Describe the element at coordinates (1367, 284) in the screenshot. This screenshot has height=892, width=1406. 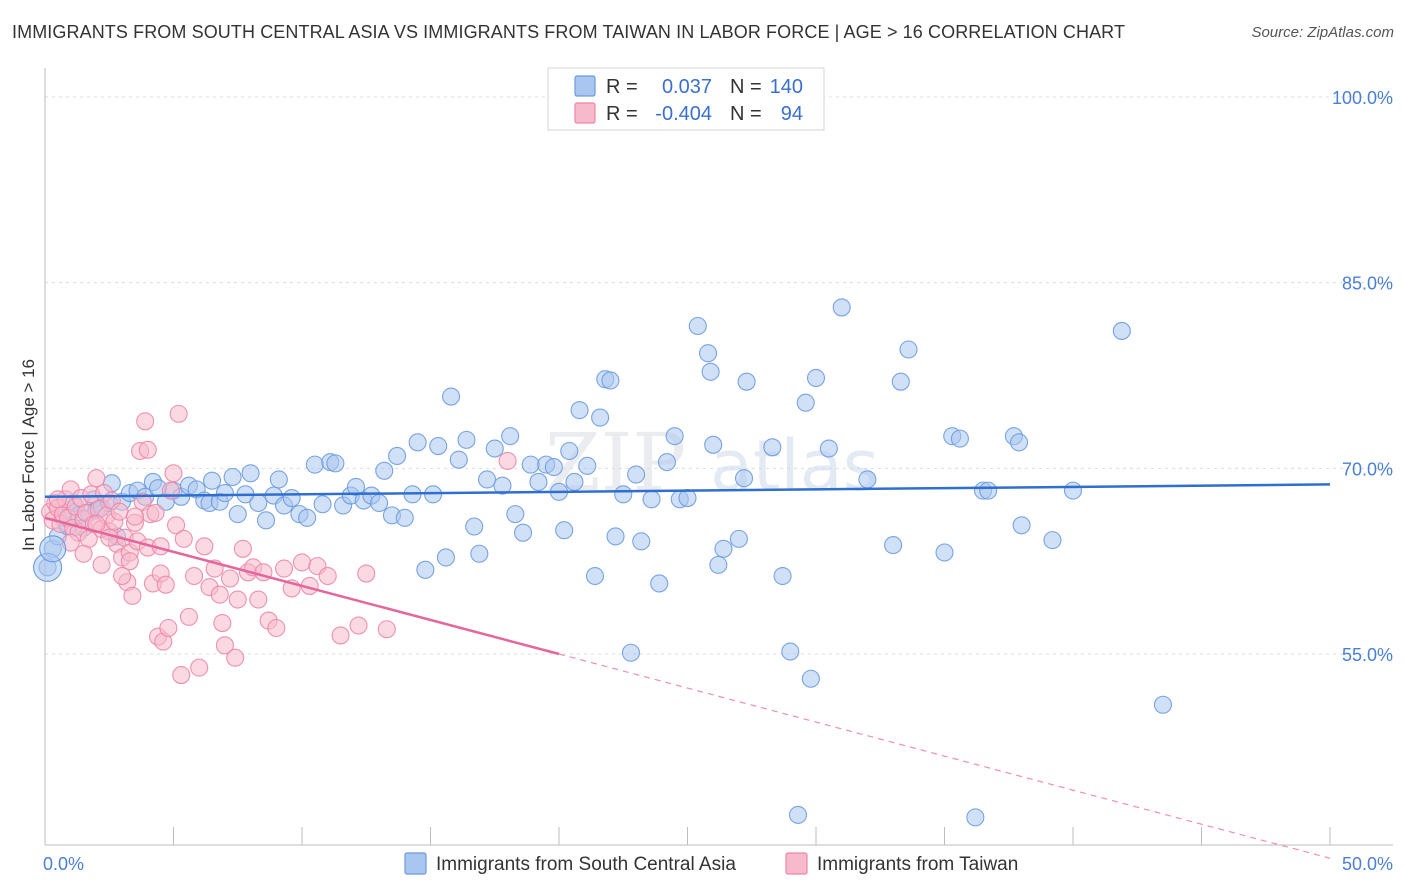
I see `y-tick-label-85: 85.0%` at that location.